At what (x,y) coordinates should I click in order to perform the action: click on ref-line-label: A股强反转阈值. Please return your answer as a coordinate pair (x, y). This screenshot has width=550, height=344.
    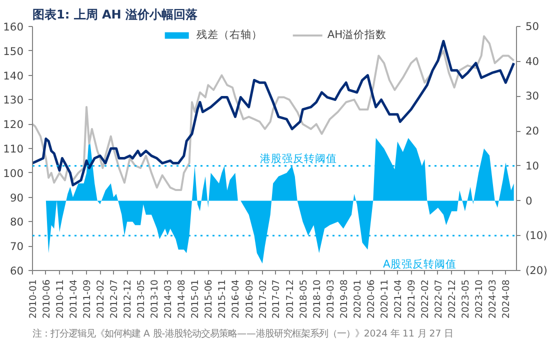
    Looking at the image, I should click on (419, 264).